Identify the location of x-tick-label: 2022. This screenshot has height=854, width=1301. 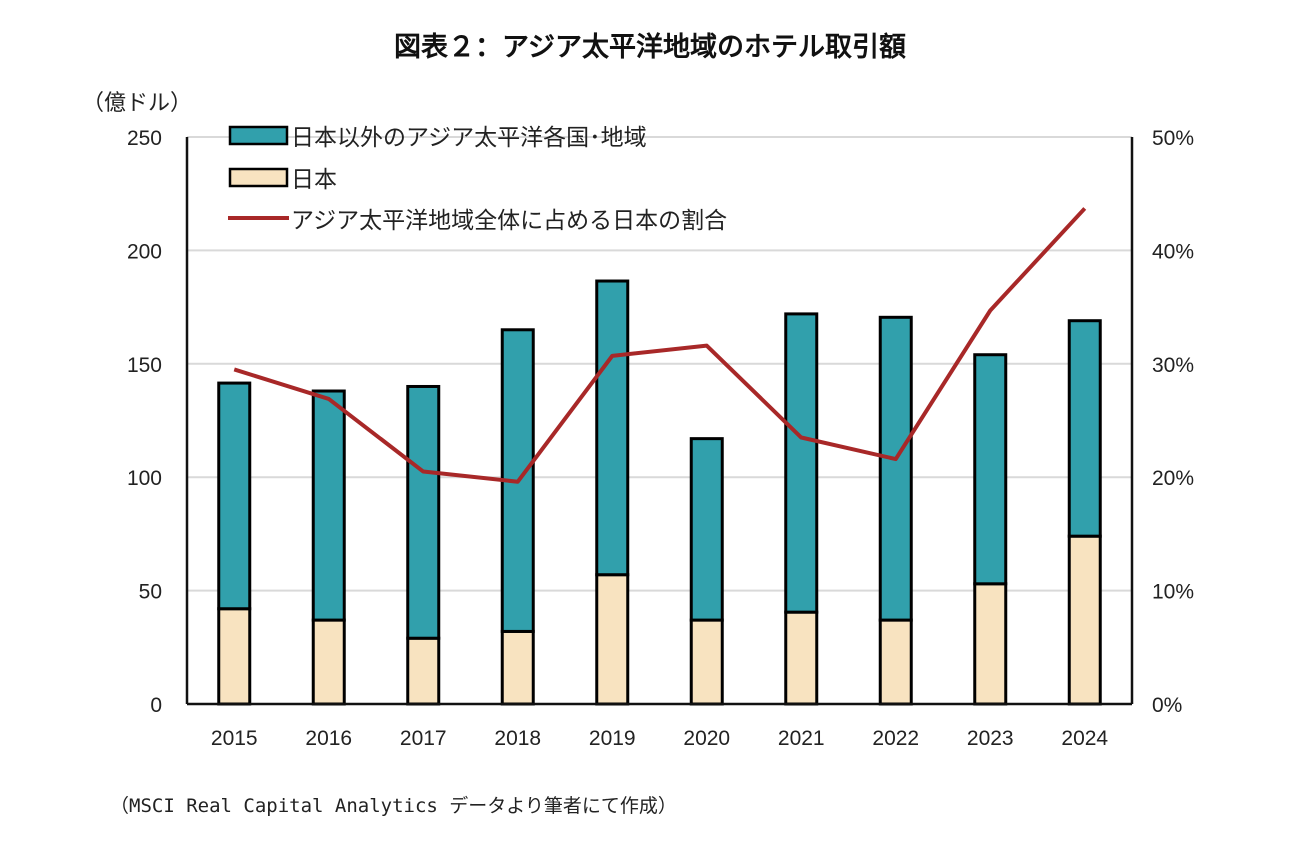
(895, 738).